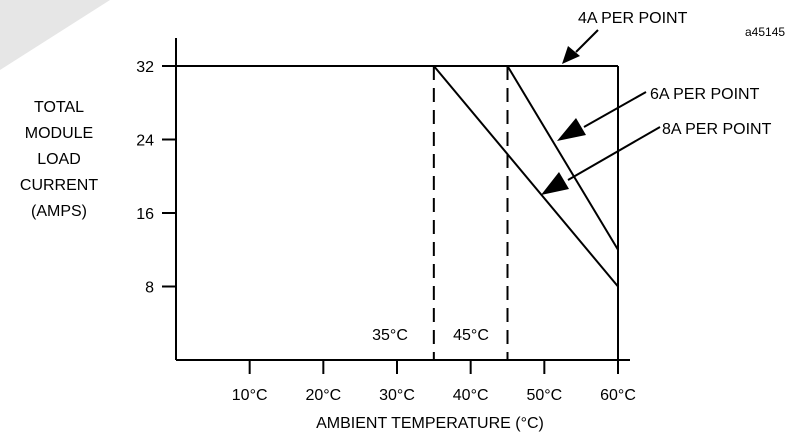 Image resolution: width=804 pixels, height=439 pixels. Describe the element at coordinates (149, 288) in the screenshot. I see `y-tick-label-8: 8` at that location.